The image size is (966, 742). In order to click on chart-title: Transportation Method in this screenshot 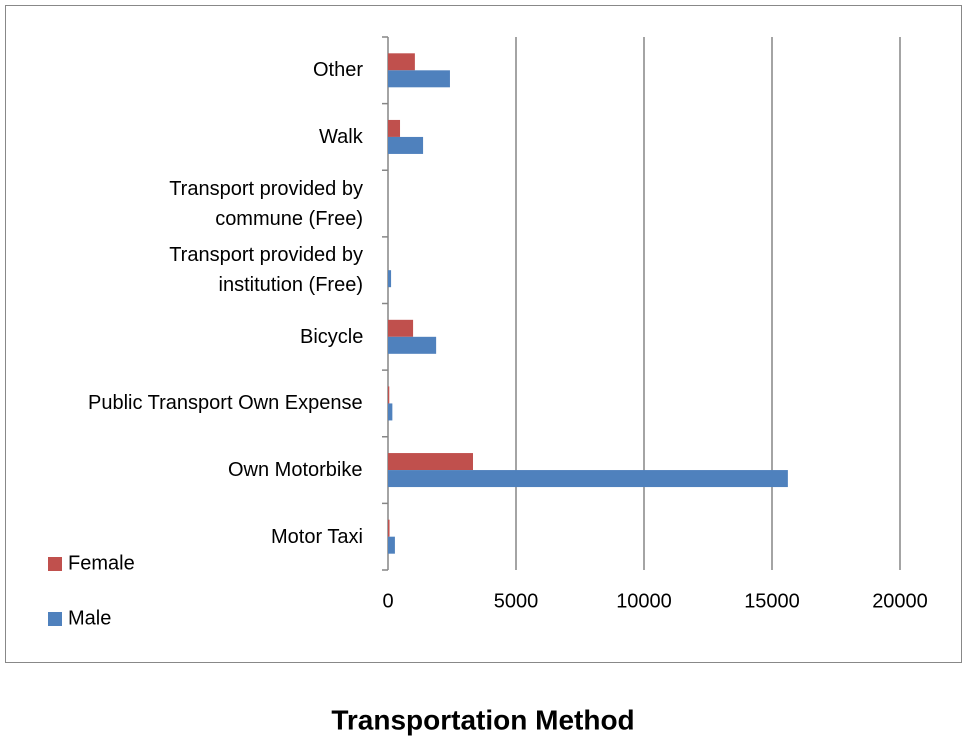, I will do `click(482, 719)`.